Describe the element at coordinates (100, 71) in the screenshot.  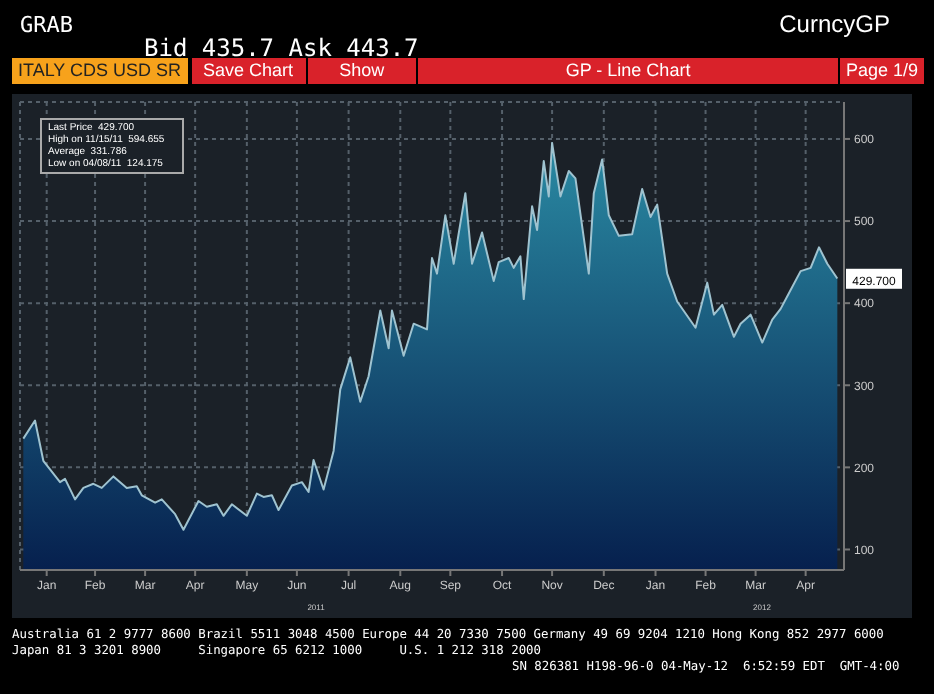
I see `chart-title: ITALY CDS USD SR` at that location.